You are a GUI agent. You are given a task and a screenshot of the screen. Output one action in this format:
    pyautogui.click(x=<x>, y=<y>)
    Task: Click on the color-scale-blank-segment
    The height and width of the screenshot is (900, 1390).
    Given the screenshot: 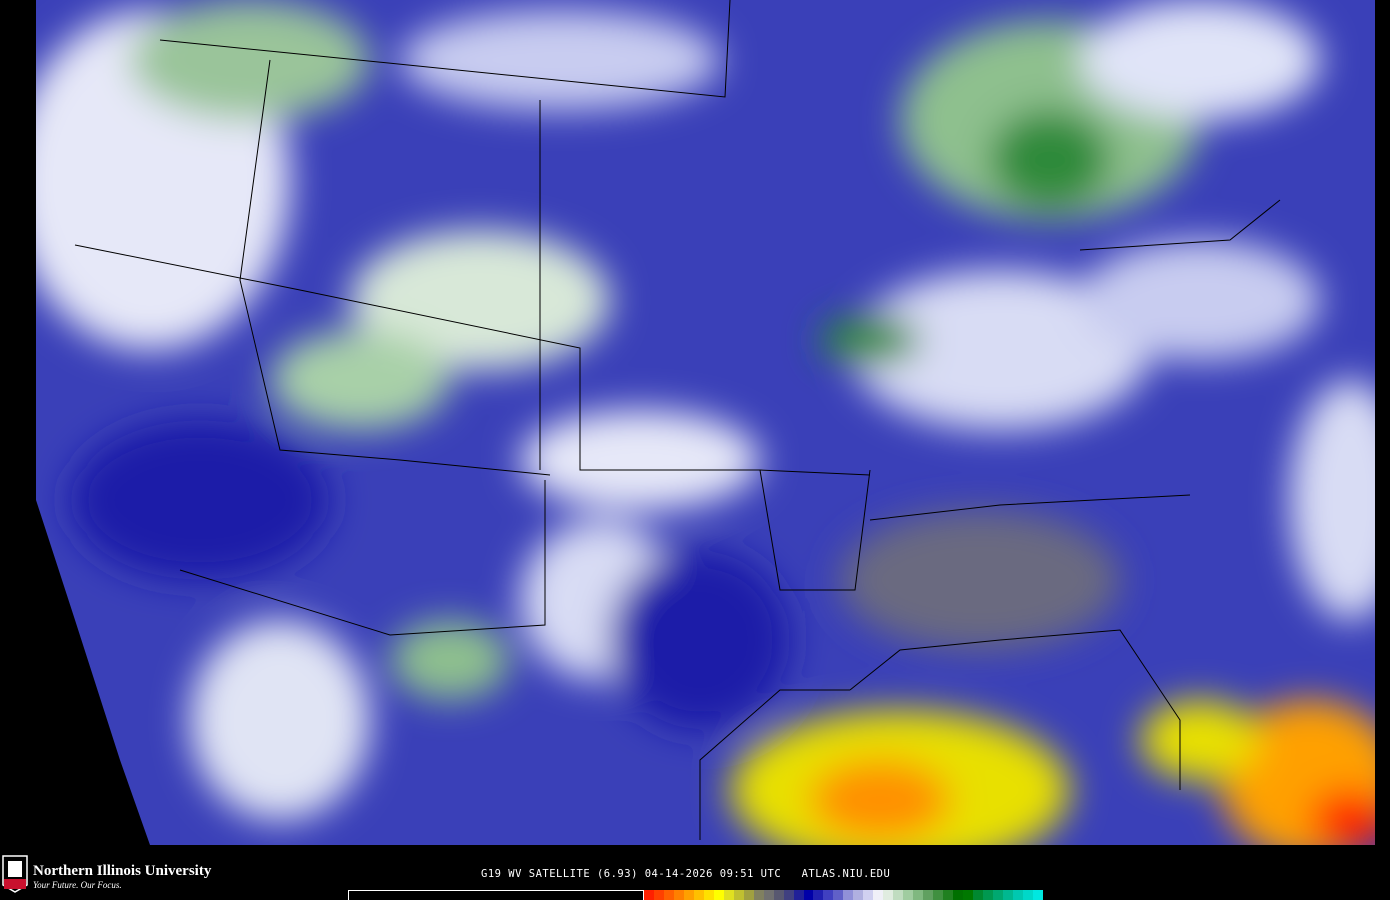 What is the action you would take?
    pyautogui.click(x=496, y=895)
    